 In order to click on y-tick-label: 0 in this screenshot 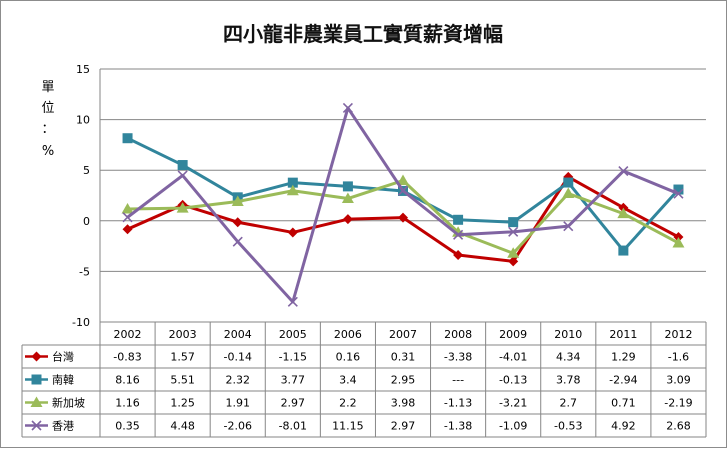, I will do `click(86, 221)`.